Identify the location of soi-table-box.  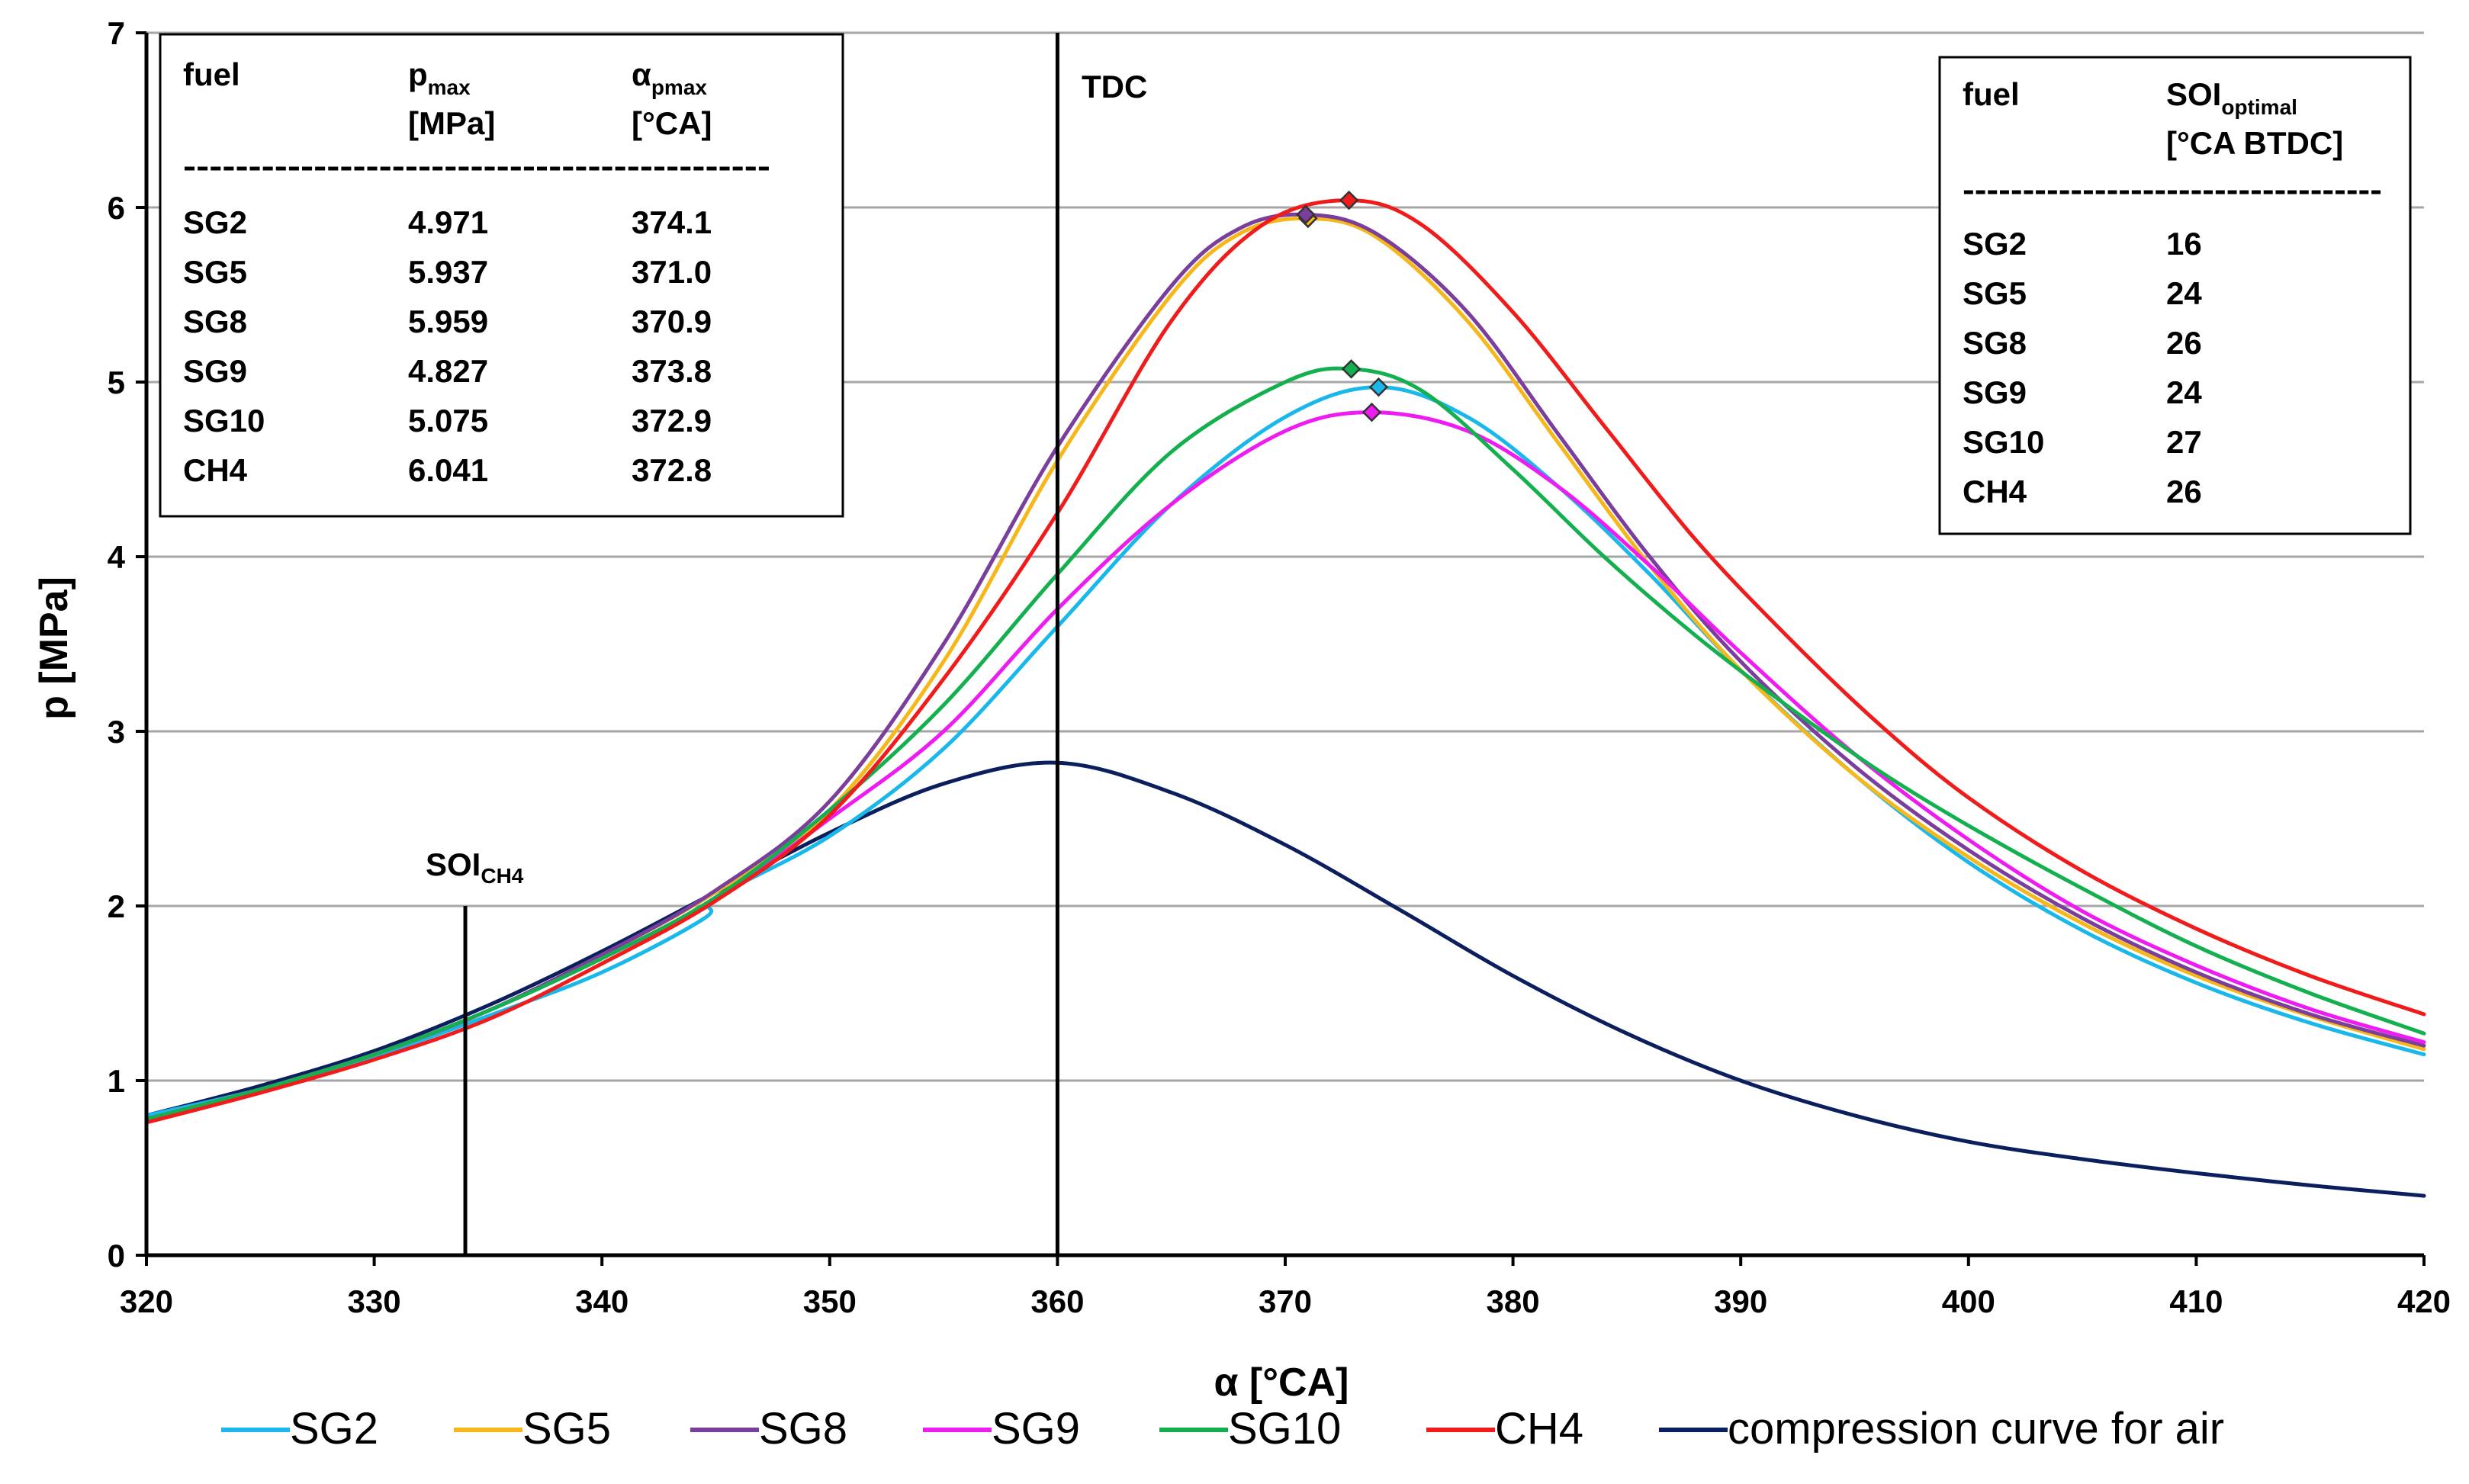
(2175, 296).